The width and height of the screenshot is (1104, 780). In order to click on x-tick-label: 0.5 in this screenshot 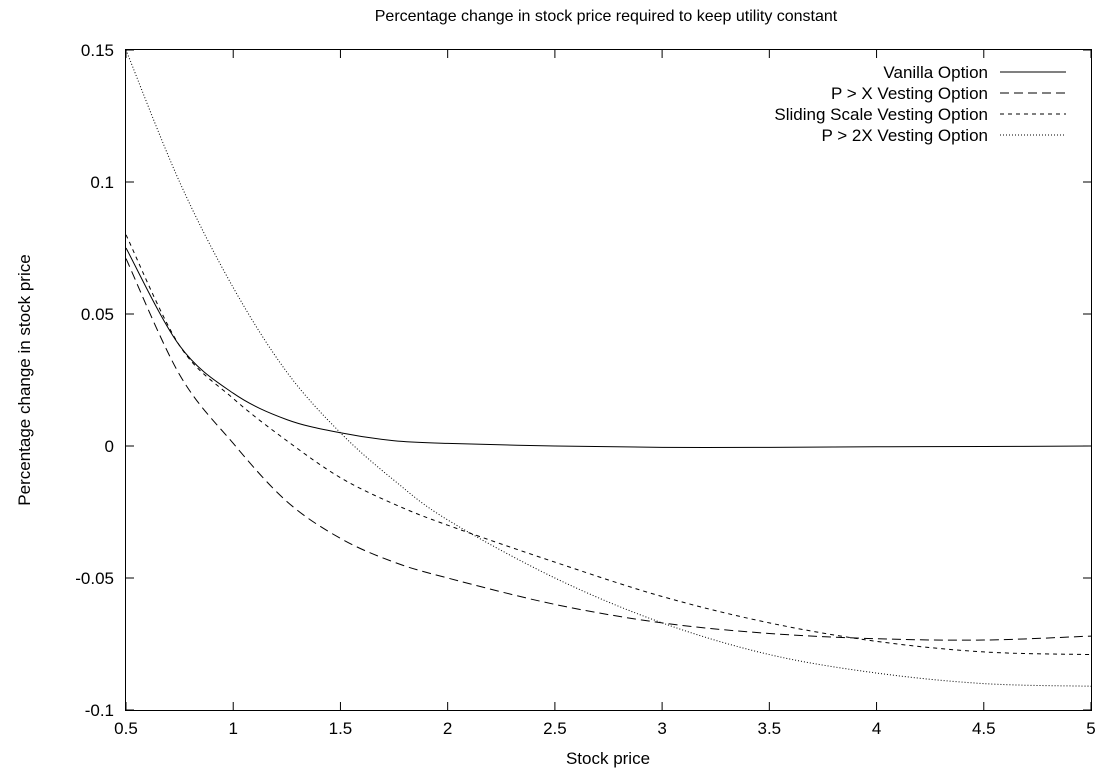, I will do `click(126, 728)`.